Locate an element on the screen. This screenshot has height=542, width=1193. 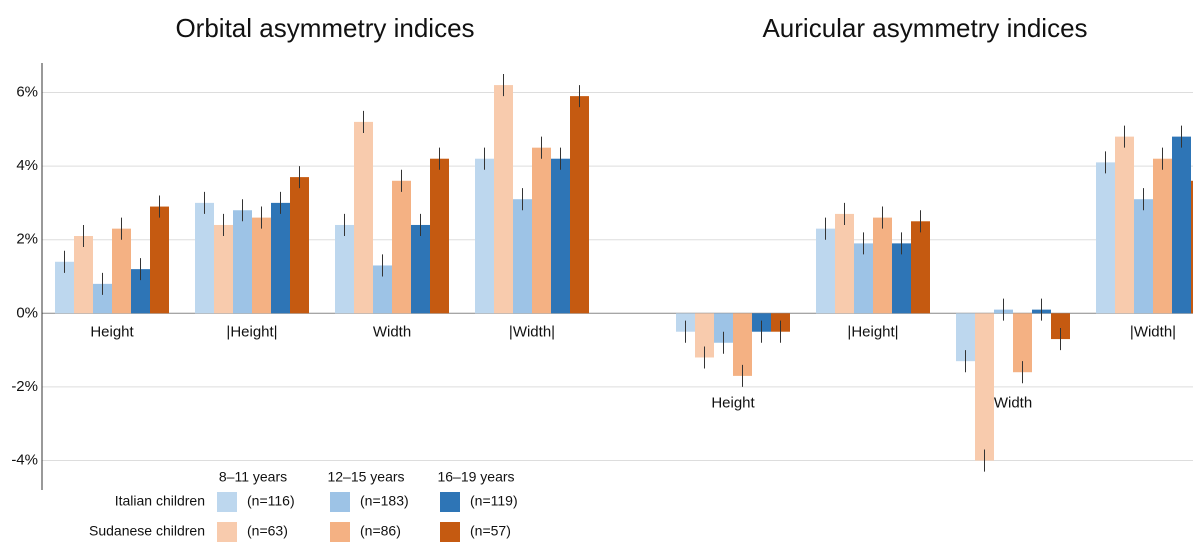
y-tick-label: 2% is located at coordinates (27, 239).